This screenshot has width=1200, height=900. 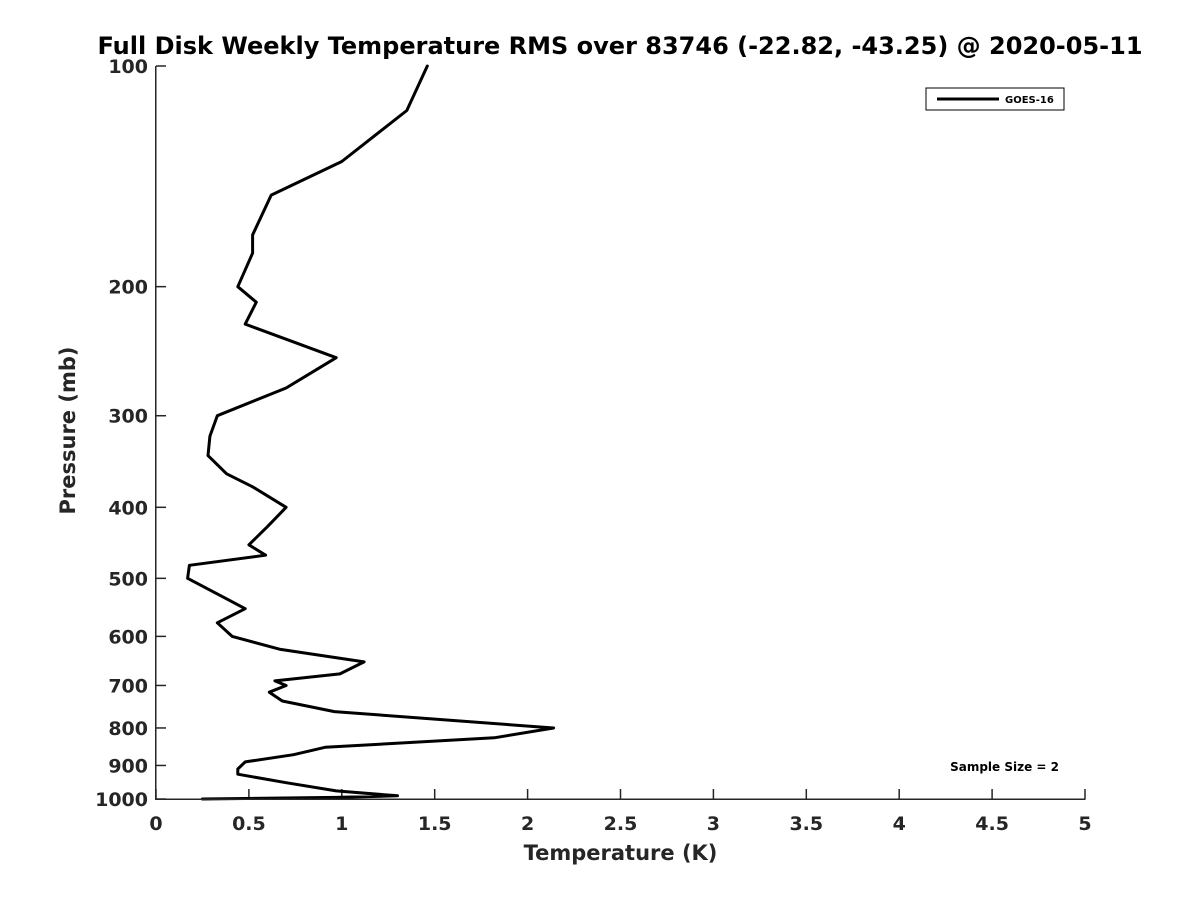 I want to click on y-tick-label: 800, so click(x=128, y=729).